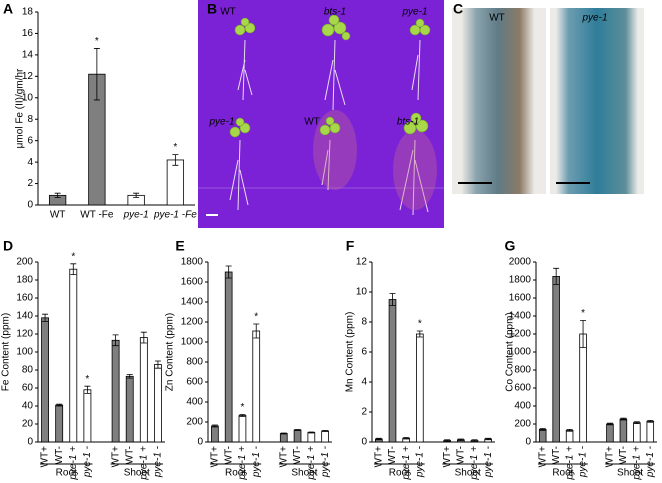 The image size is (662, 483). What do you see at coordinates (30, 119) in the screenshot?
I see `y-tick-label: 8` at bounding box center [30, 119].